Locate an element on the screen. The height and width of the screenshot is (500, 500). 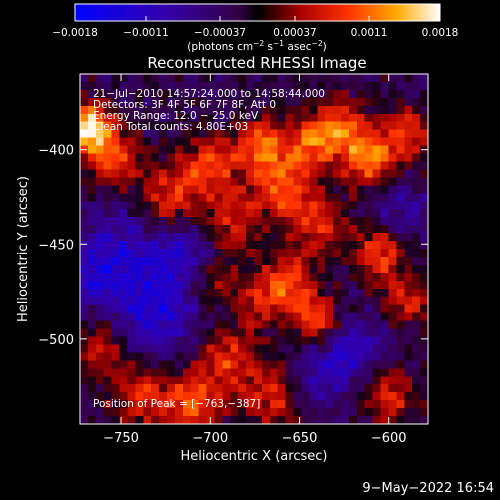
colorbar-gradient is located at coordinates (257, 12).